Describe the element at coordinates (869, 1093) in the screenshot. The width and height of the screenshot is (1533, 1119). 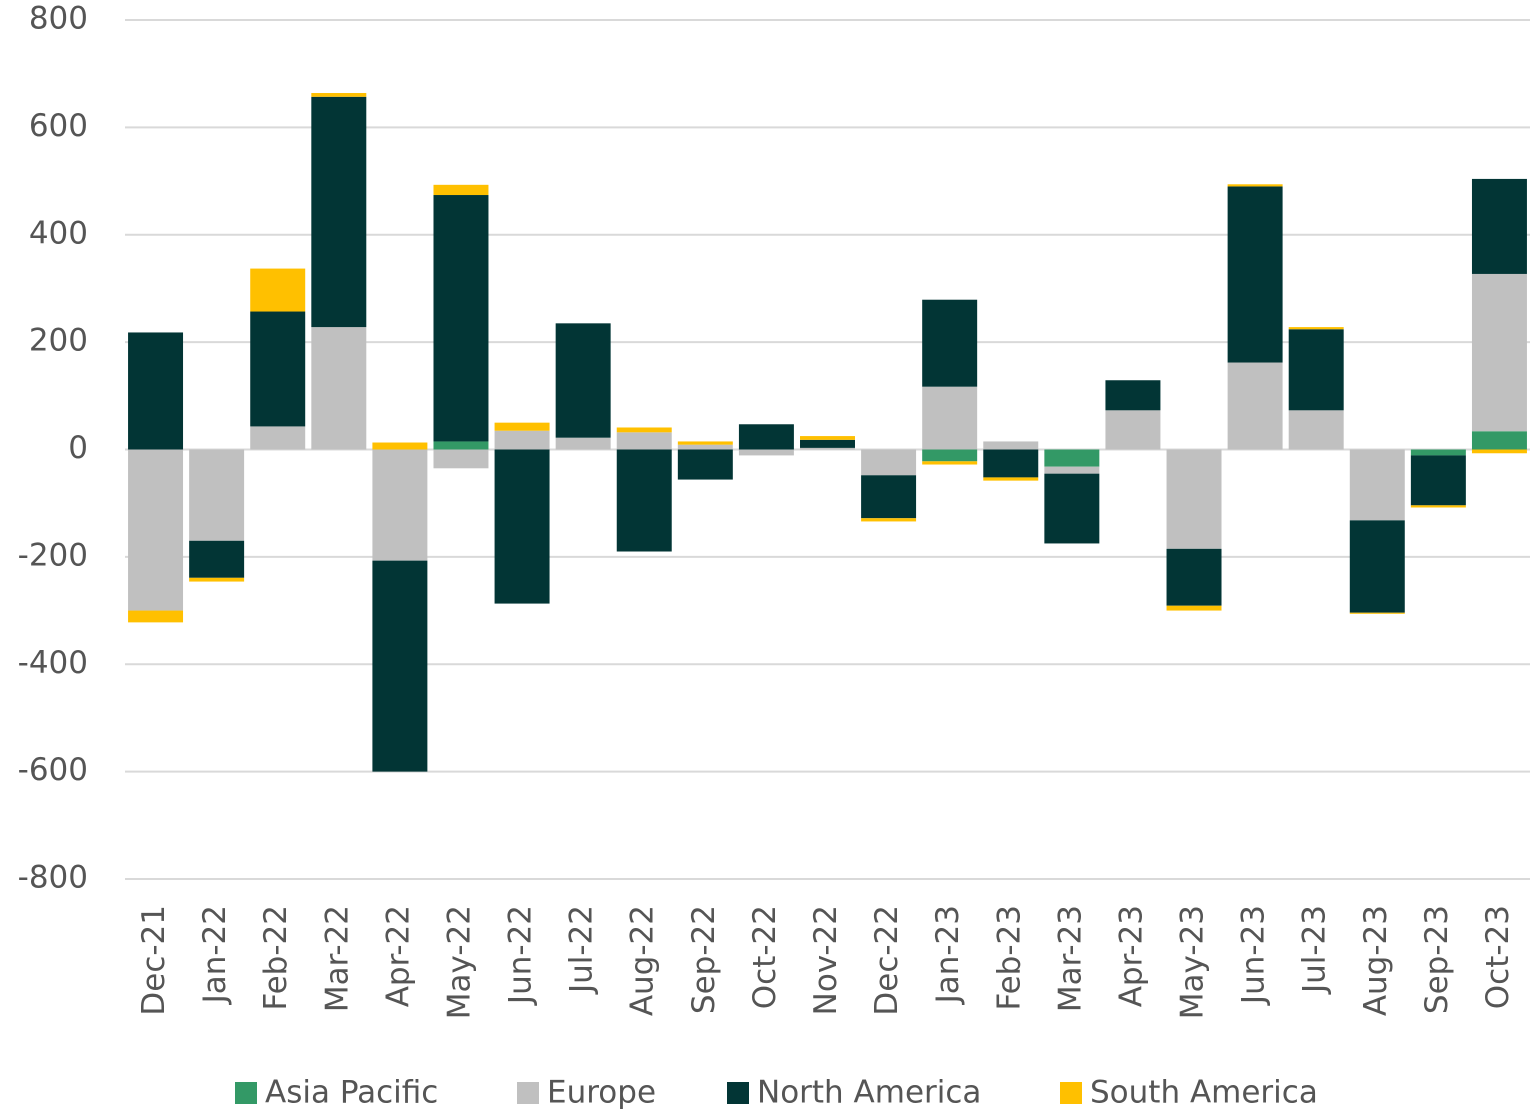
I see `legend-label: North America` at that location.